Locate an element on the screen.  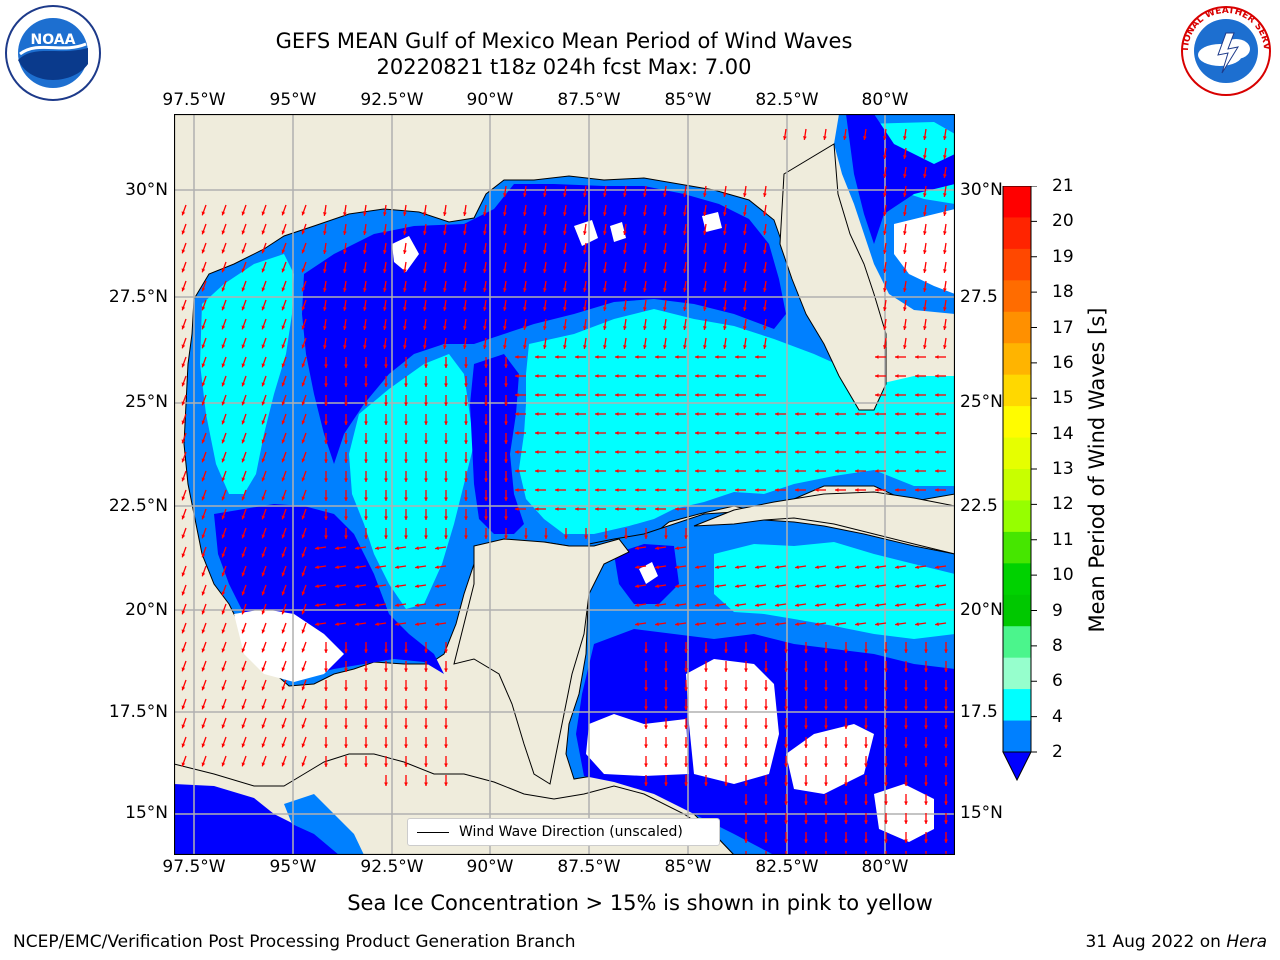
pacific-water is located at coordinates (259, 819).